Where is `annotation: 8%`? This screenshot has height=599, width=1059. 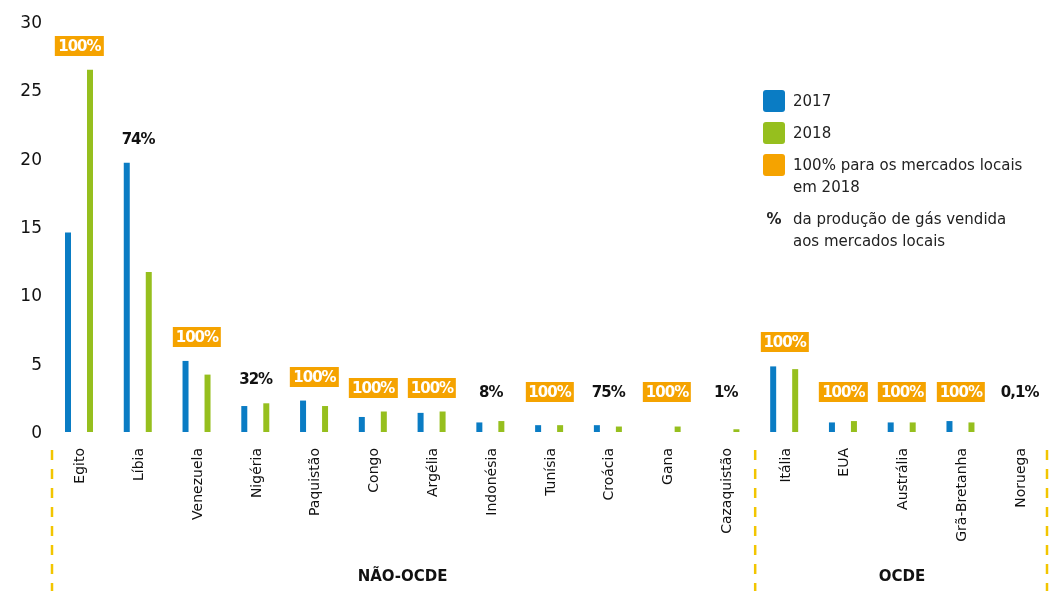 annotation: 8% is located at coordinates (491, 392).